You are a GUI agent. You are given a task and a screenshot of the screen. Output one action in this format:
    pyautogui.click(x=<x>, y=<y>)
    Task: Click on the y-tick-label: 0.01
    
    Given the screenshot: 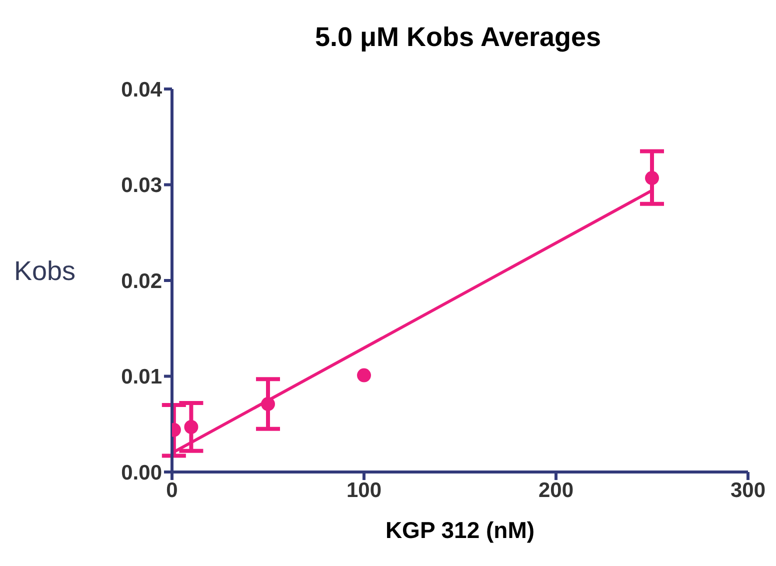 What is the action you would take?
    pyautogui.click(x=141, y=377)
    